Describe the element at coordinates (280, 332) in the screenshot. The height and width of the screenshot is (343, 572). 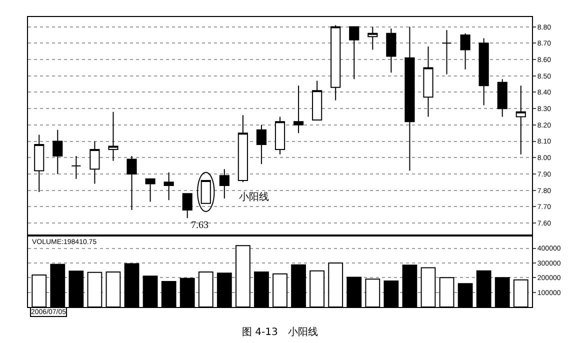
I see `caption: 图 4-13 小阳线` at that location.